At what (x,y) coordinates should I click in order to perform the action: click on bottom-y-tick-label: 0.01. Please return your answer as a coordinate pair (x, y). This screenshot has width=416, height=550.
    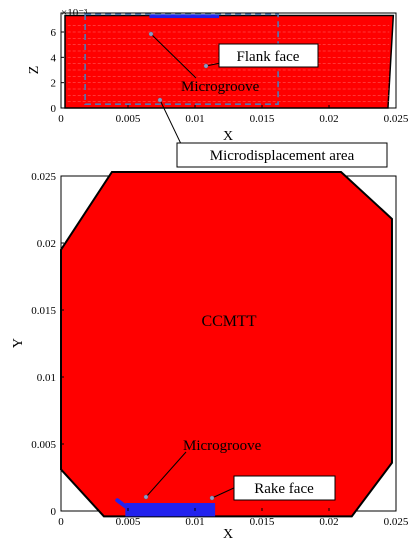
    Looking at the image, I should click on (46, 378).